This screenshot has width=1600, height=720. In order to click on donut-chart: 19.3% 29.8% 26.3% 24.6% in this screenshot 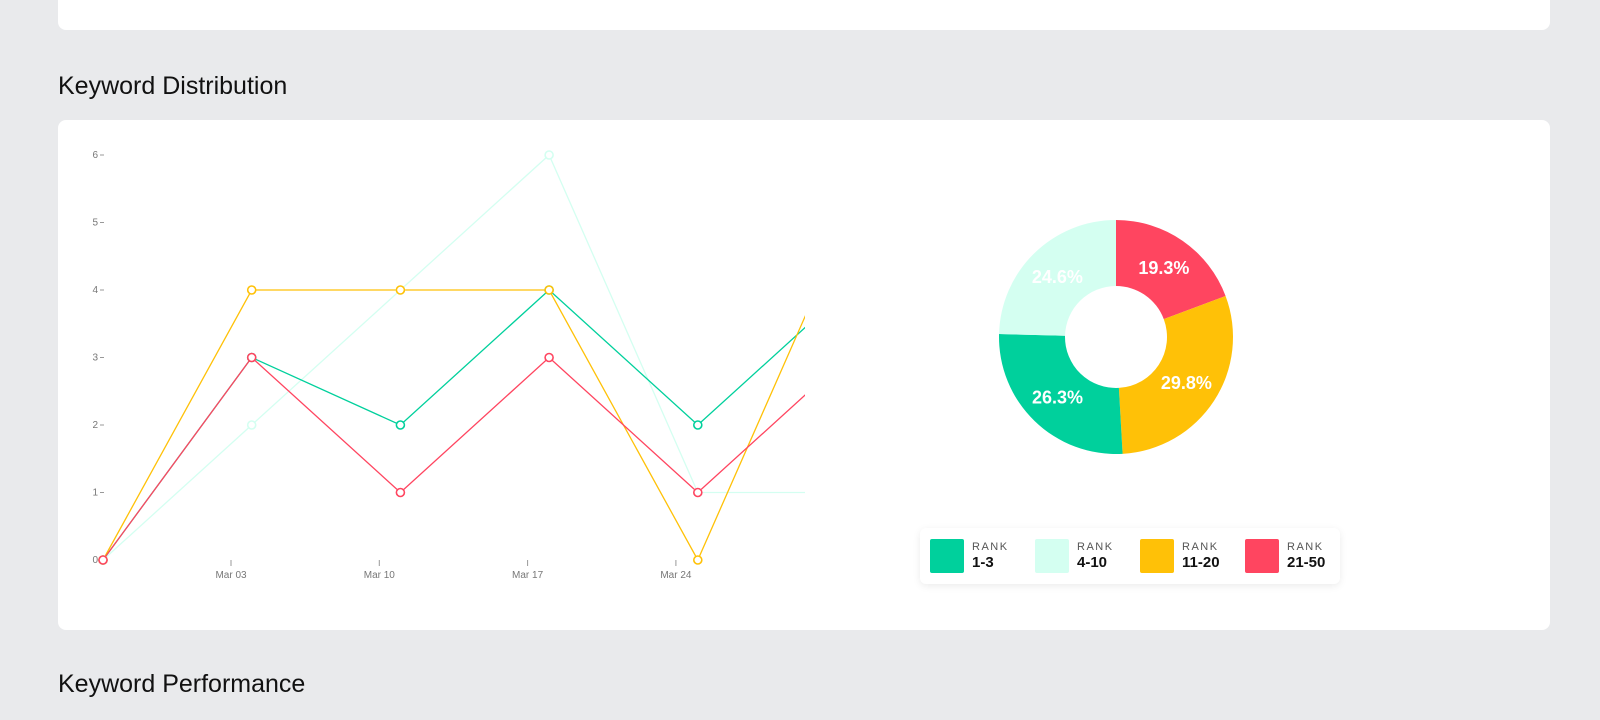, I will do `click(1116, 337)`.